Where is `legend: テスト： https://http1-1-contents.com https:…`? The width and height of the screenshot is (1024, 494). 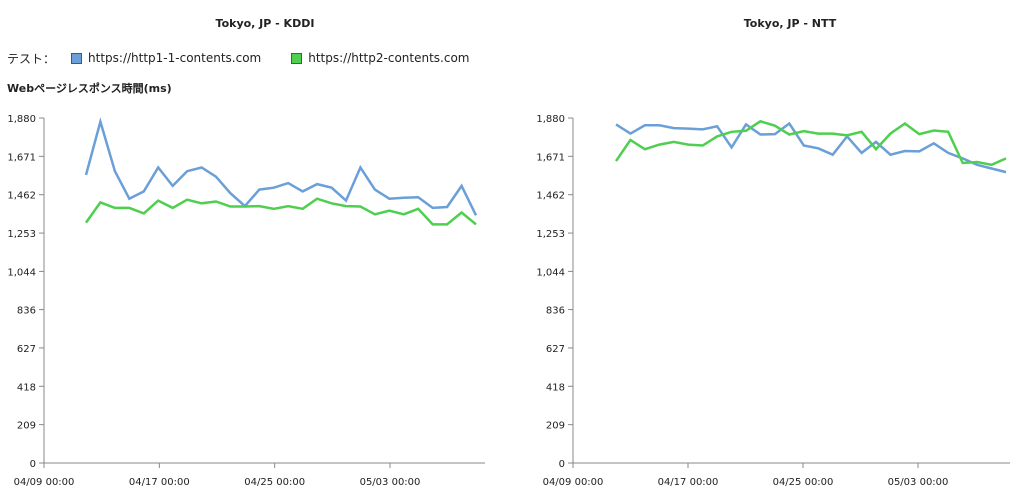
legend: テスト： https://http1-1-contents.com https:… is located at coordinates (253, 58).